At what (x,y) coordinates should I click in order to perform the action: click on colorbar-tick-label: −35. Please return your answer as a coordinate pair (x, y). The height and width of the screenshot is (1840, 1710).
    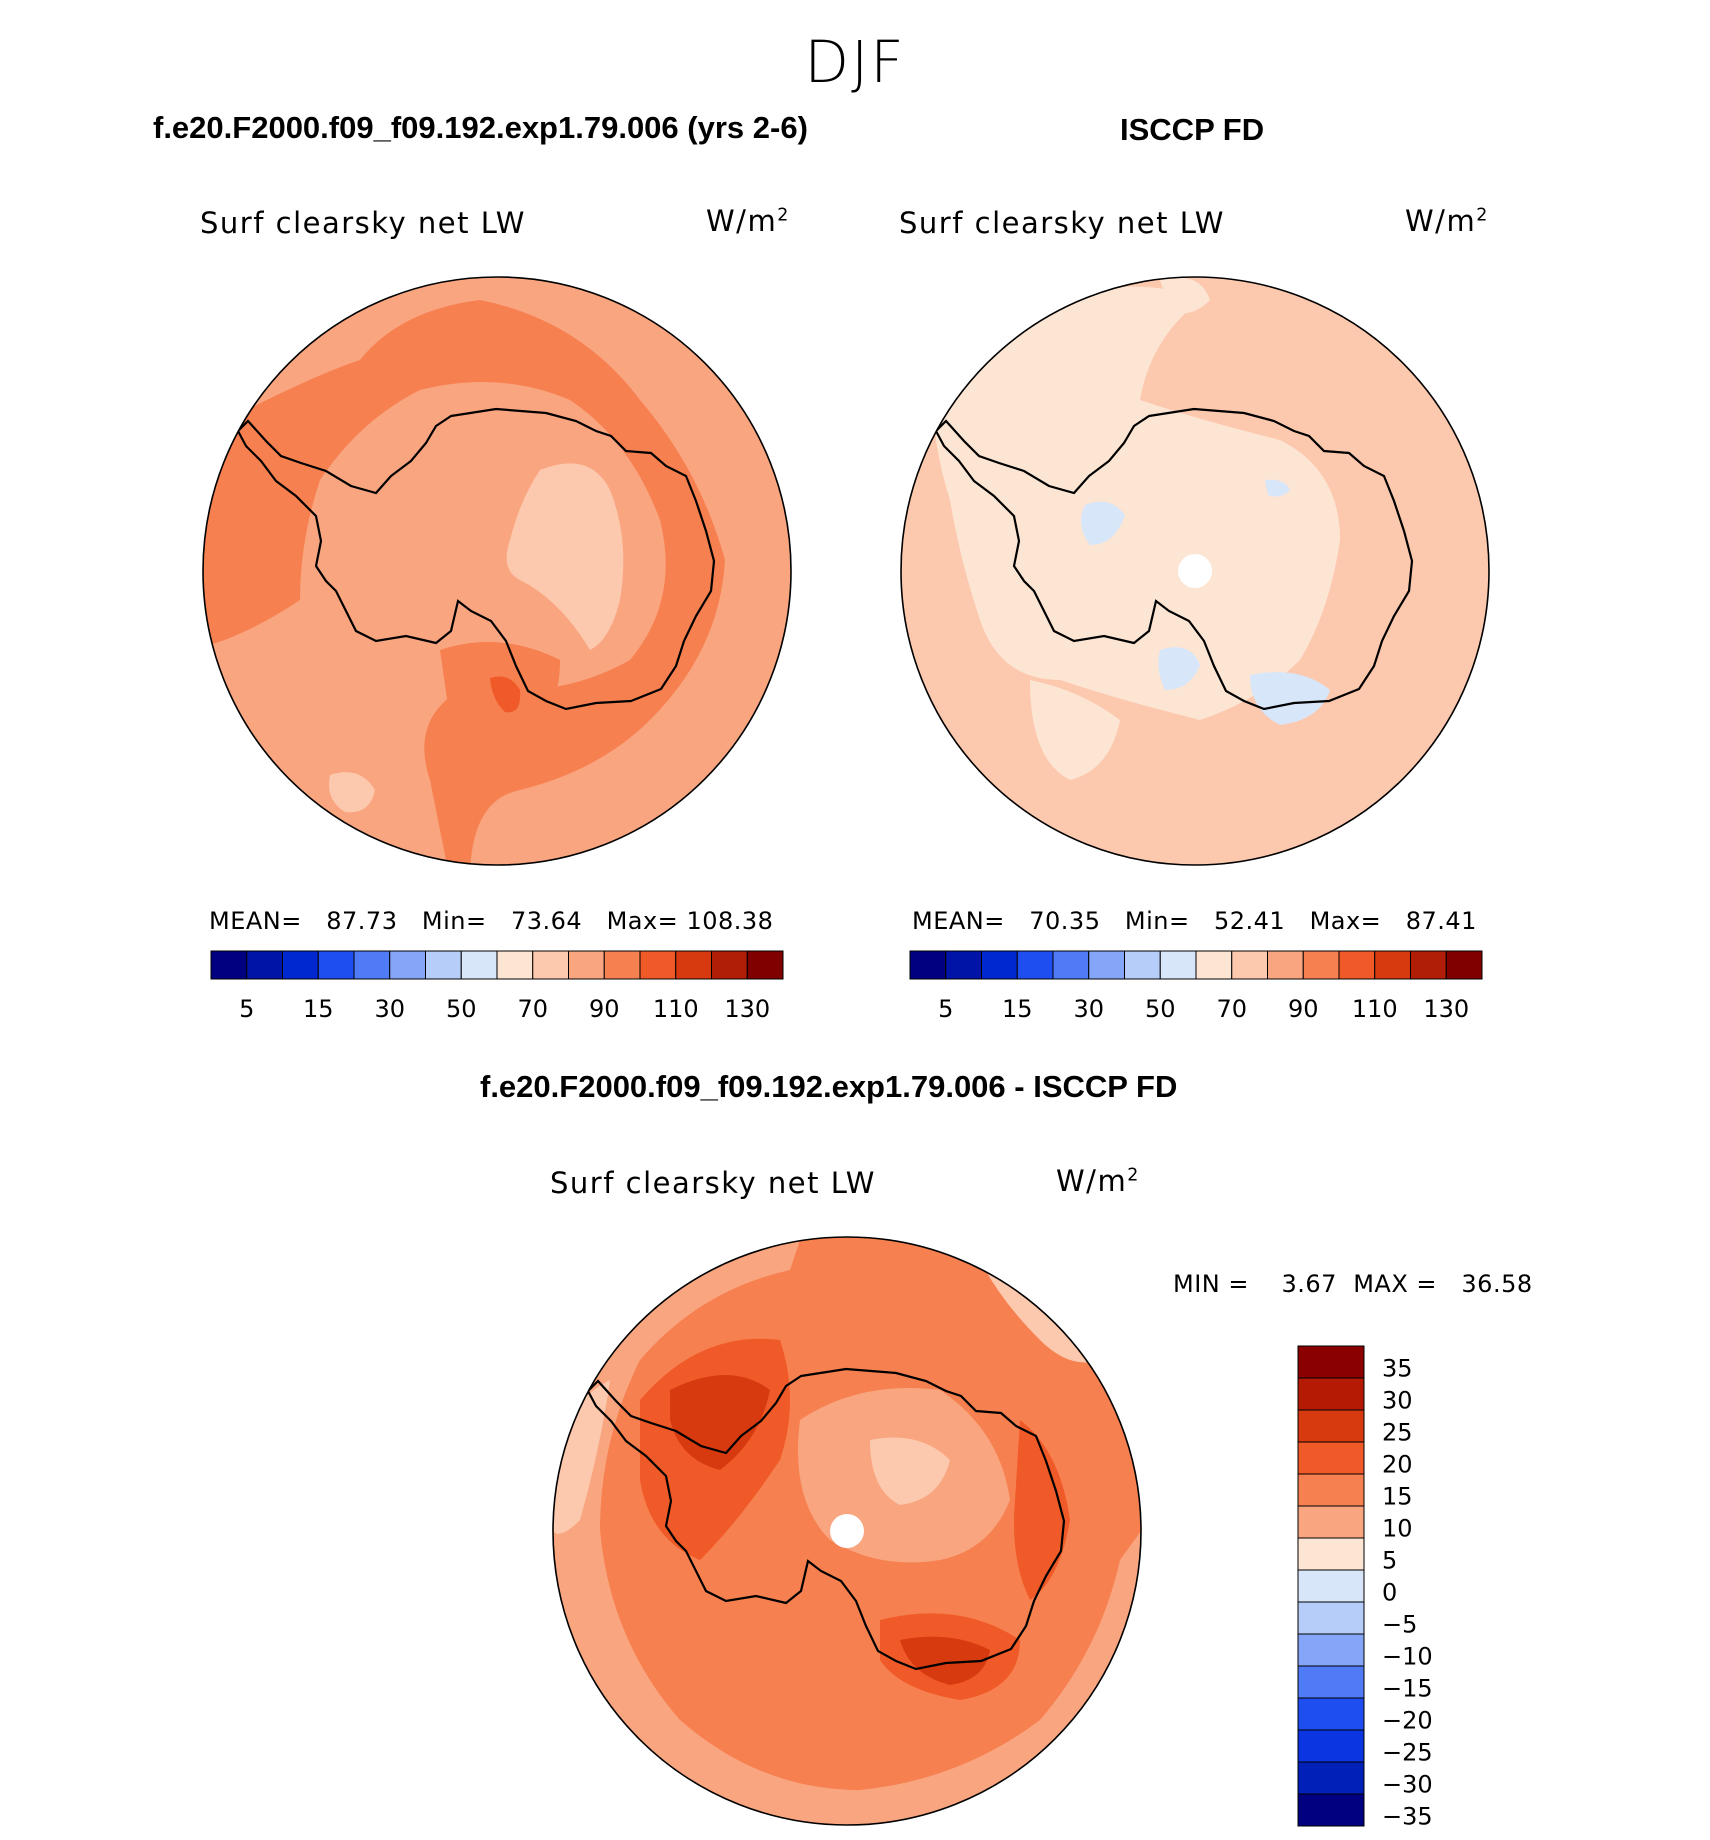
    Looking at the image, I should click on (1407, 1816).